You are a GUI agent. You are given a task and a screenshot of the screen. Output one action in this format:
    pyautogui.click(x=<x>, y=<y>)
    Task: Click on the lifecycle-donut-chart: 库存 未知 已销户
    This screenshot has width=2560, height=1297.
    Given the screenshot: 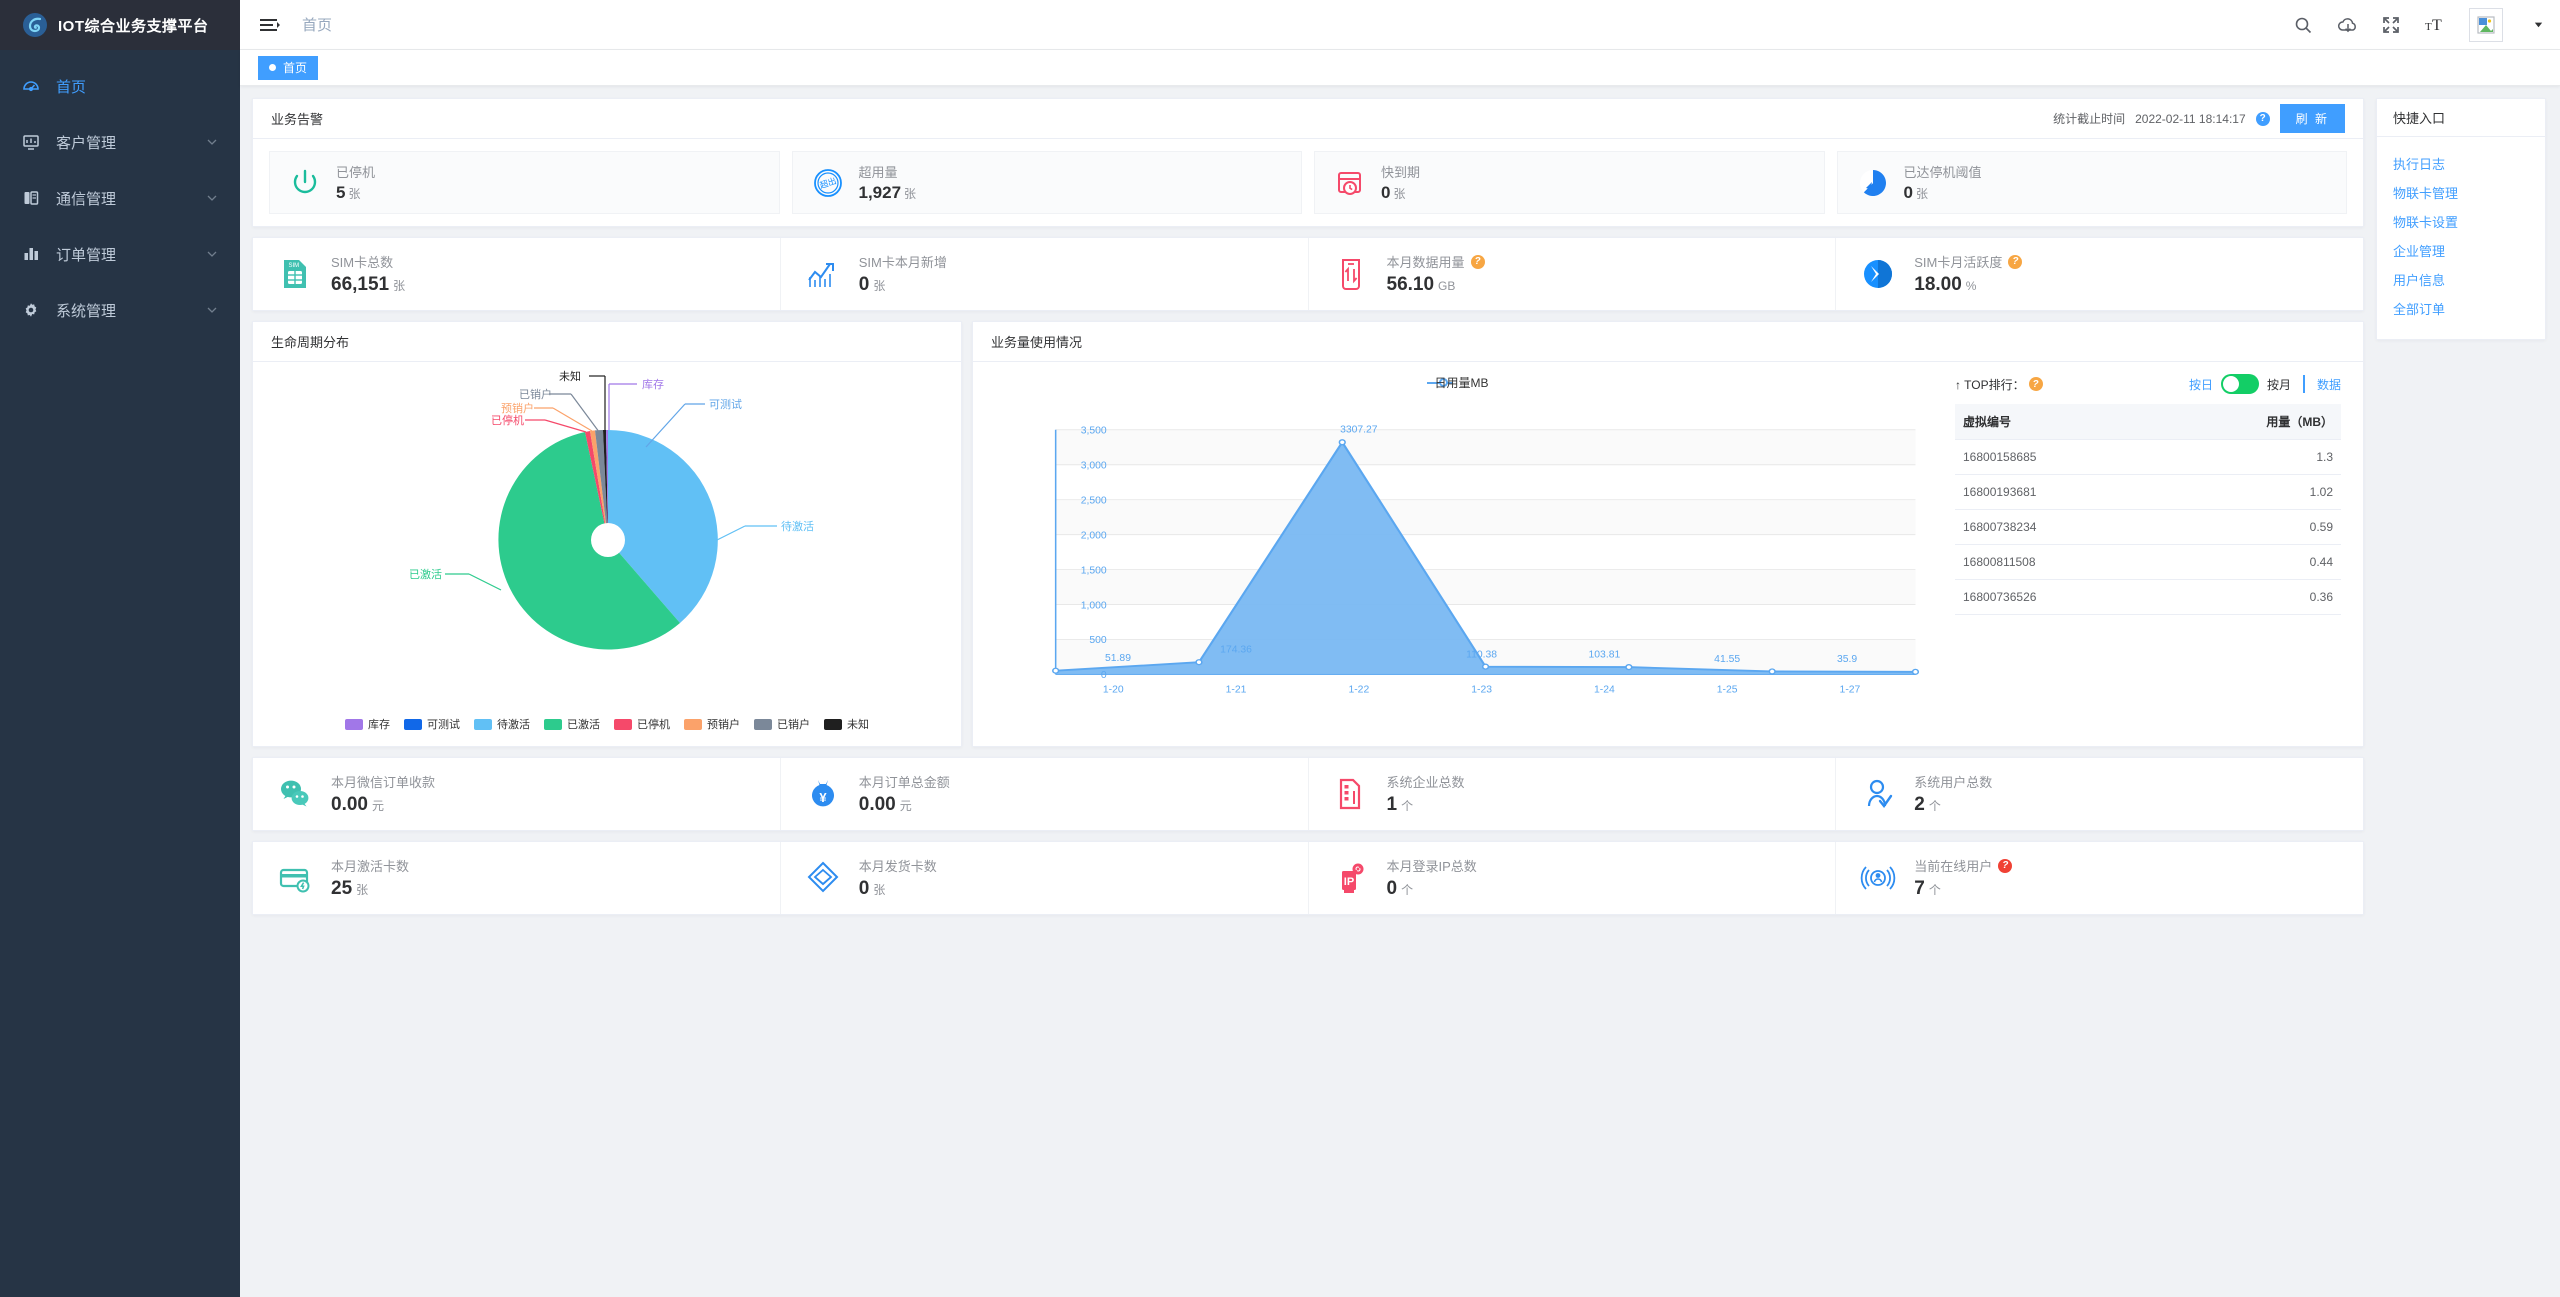 What is the action you would take?
    pyautogui.click(x=607, y=537)
    